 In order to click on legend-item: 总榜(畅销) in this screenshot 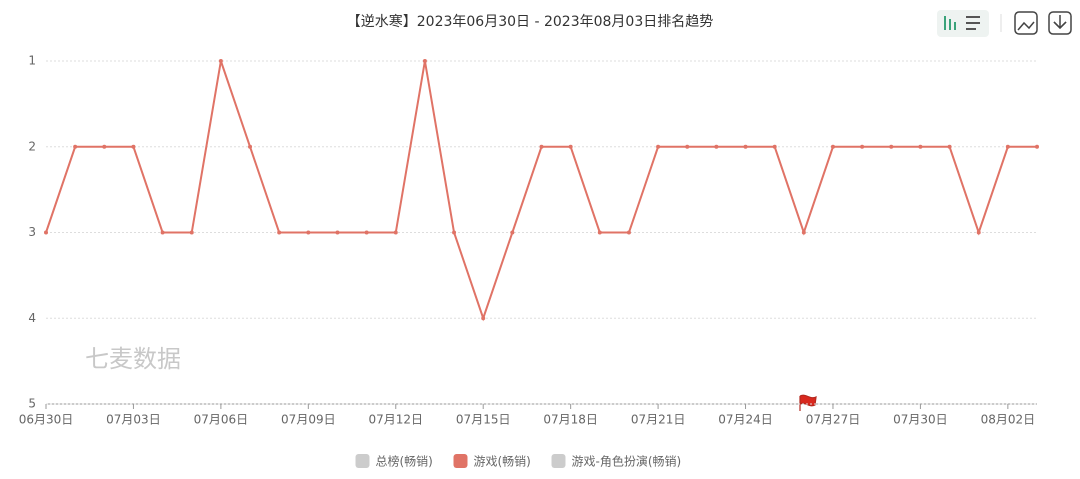, I will do `click(394, 461)`.